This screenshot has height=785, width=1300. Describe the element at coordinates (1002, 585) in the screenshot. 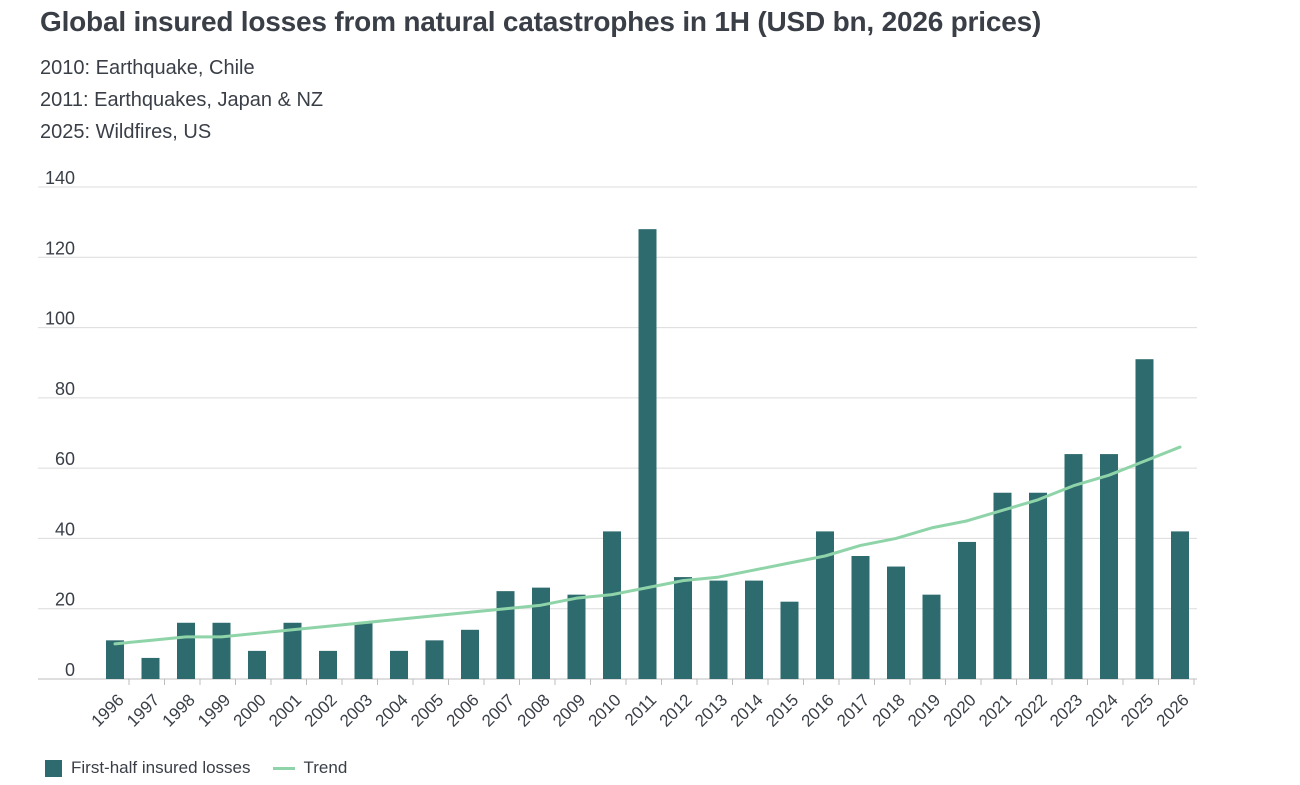

I see `bar-2021` at that location.